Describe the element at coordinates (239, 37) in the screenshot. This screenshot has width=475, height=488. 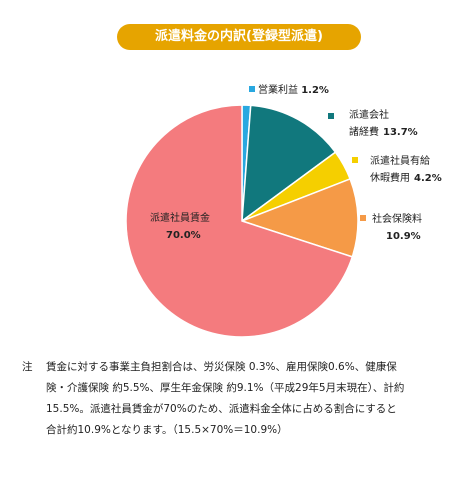
I see `chart-title: 派遣料金の内訳(登録型派遣)` at that location.